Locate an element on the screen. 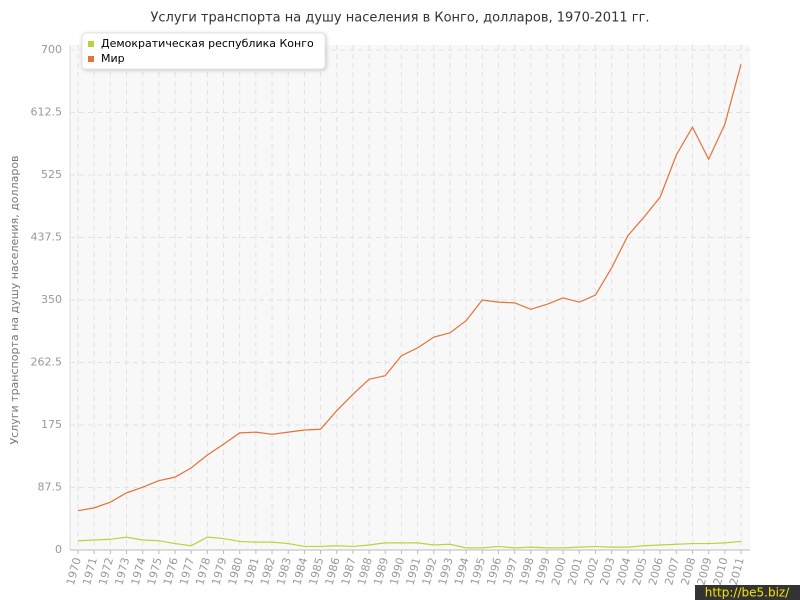 Image resolution: width=800 pixels, height=600 pixels. legend-box is located at coordinates (203, 51).